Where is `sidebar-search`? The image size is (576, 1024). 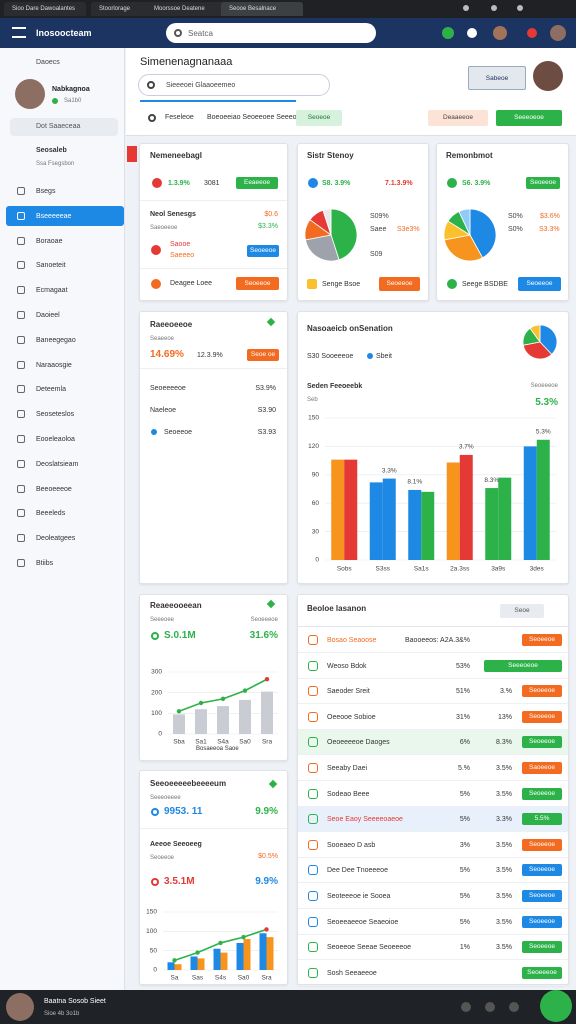
sidebar-search is located at coordinates (64, 127).